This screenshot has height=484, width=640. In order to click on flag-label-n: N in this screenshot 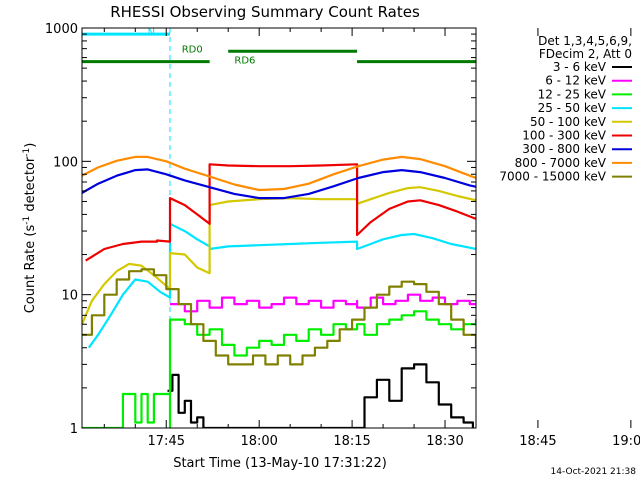, I will do `click(151, 33)`.